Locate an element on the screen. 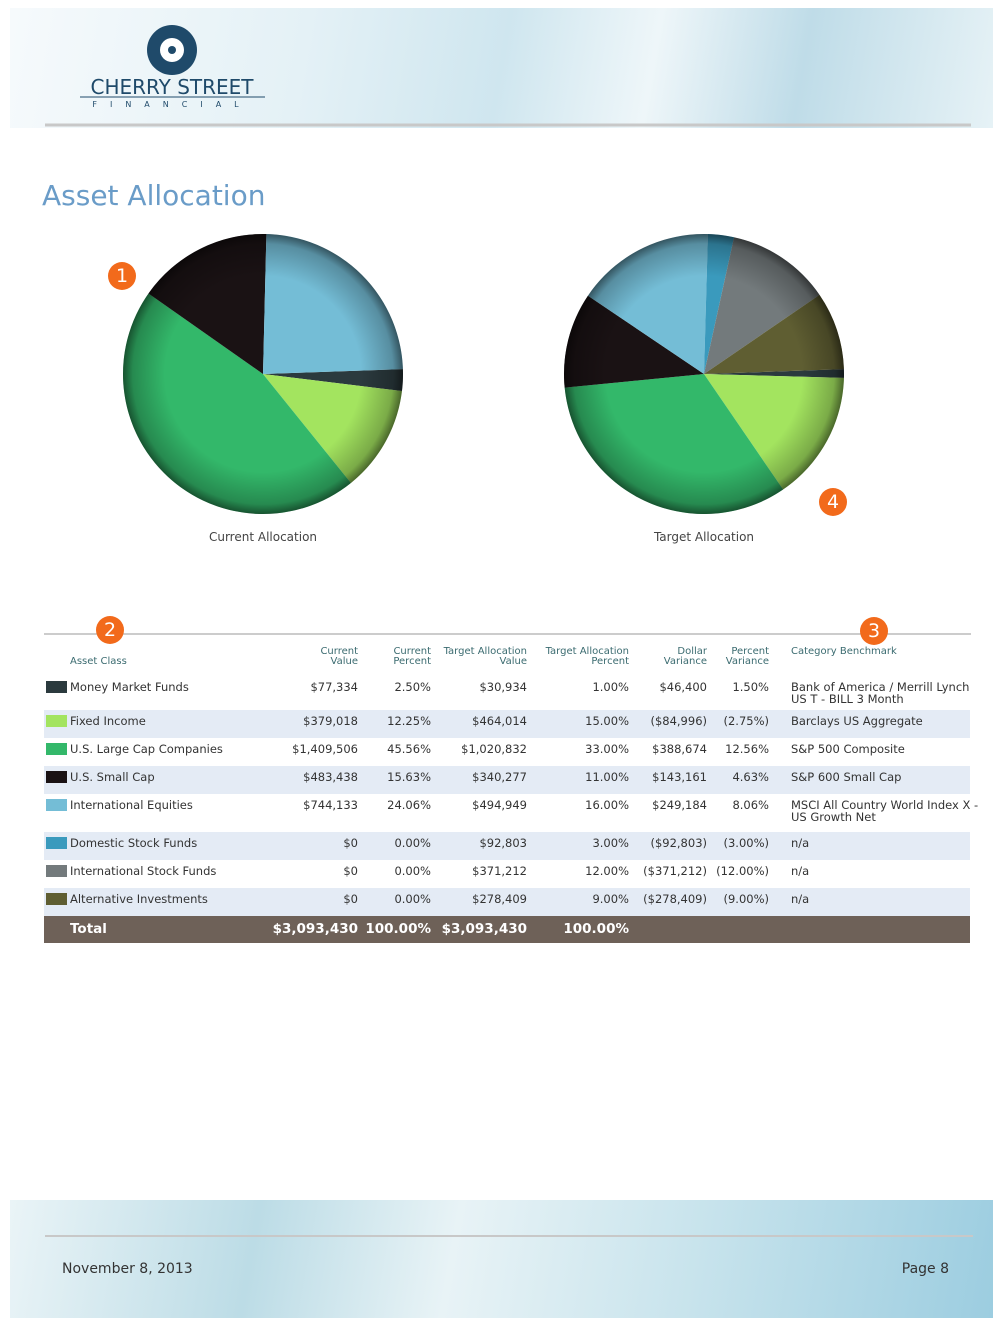 This screenshot has height=1318, width=993. table-cell: $371,212 is located at coordinates (499, 871).